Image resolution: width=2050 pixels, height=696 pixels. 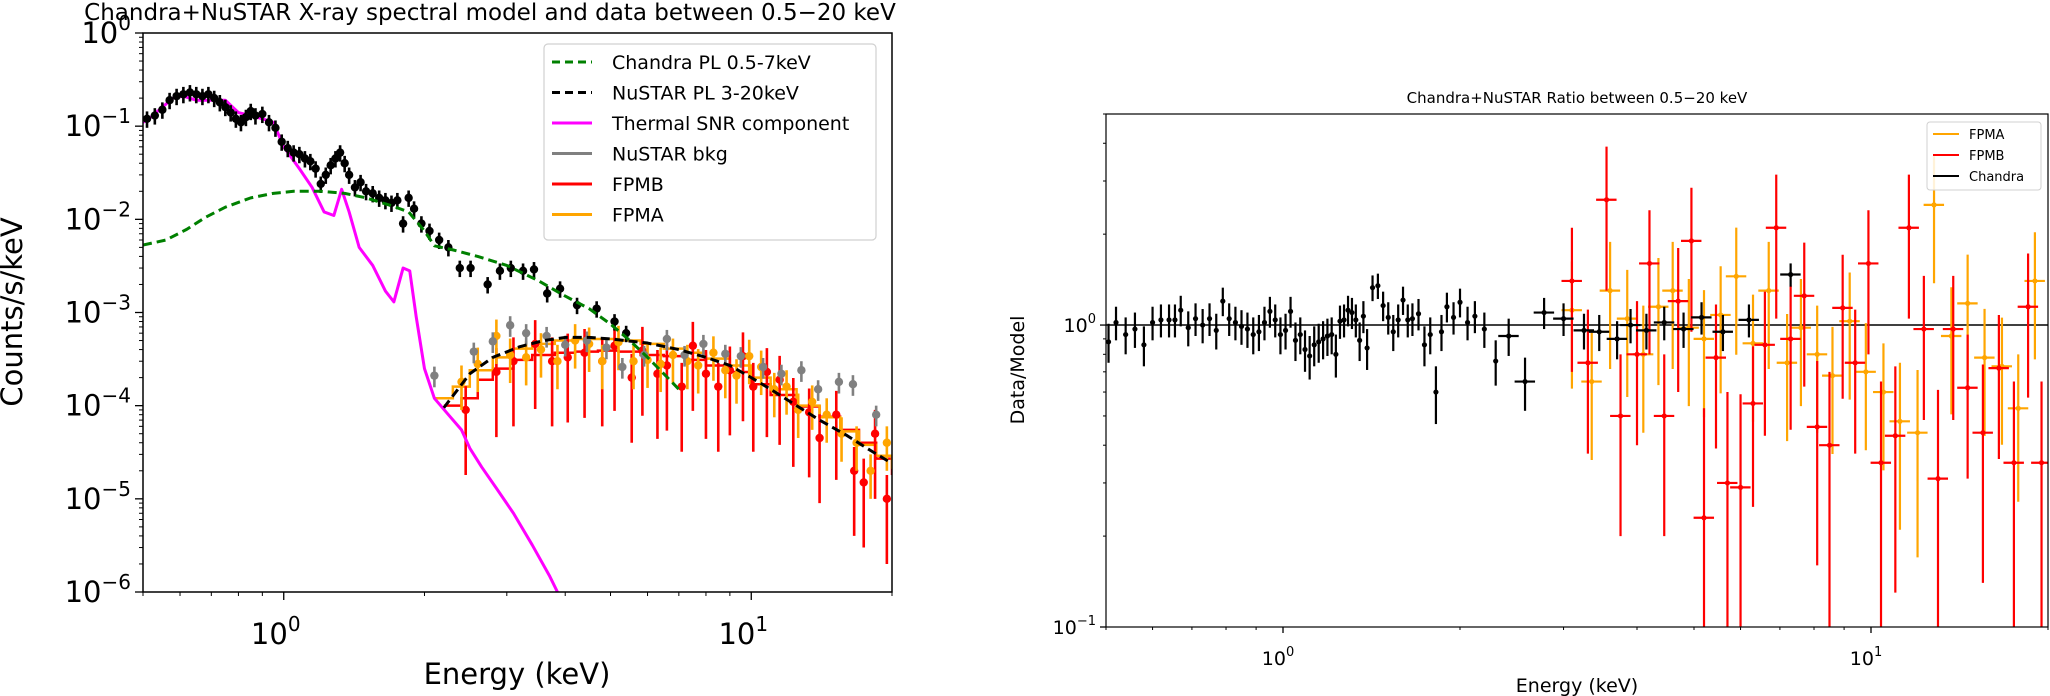 What do you see at coordinates (1996, 177) in the screenshot?
I see `legend-label: Chandra` at bounding box center [1996, 177].